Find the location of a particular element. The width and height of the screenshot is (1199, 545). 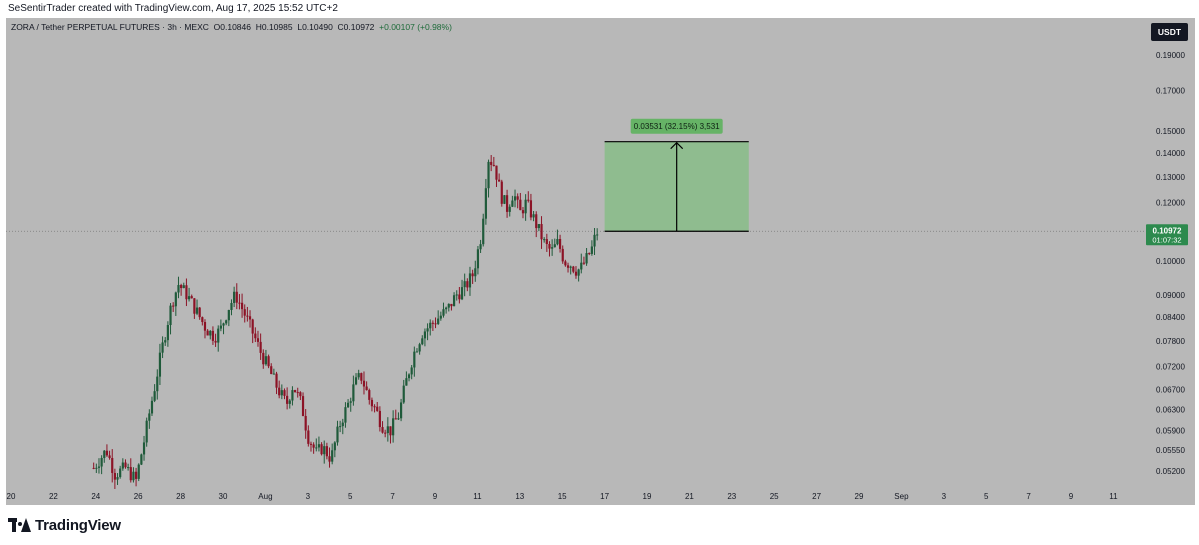

price-axis-tick: 0.09000 is located at coordinates (1170, 295).